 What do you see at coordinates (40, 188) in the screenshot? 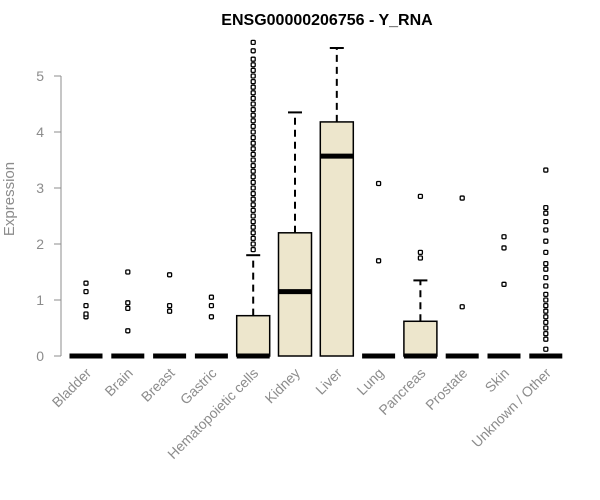
I see `y-tick-label: 3` at bounding box center [40, 188].